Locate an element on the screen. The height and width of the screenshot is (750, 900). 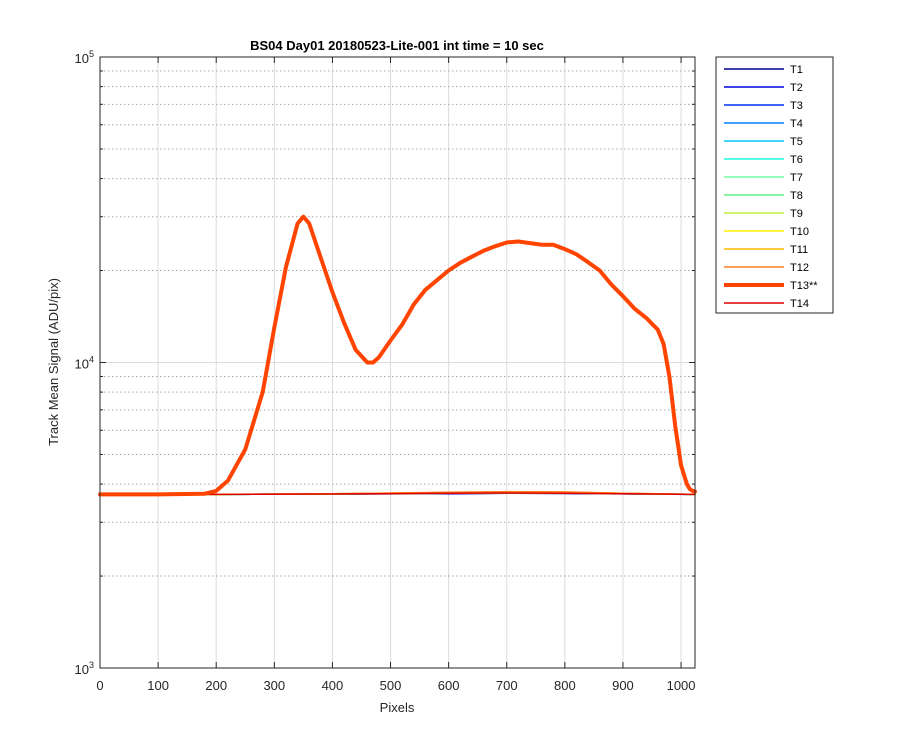
x-tick-label: 700 is located at coordinates (507, 685).